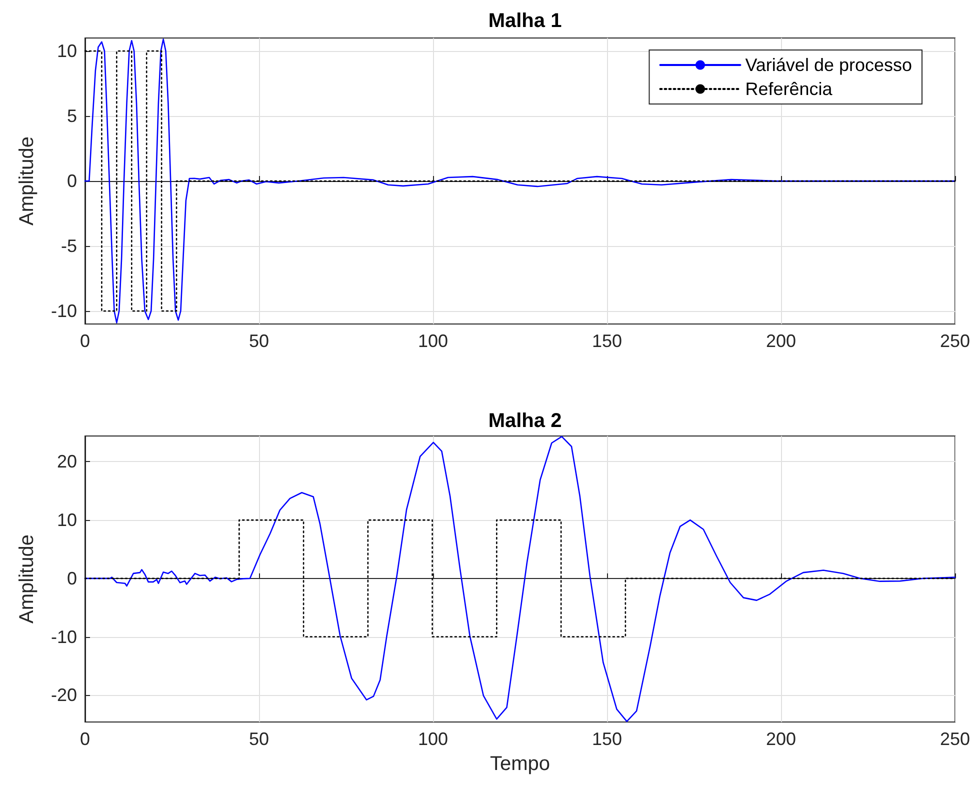 This screenshot has height=796, width=976. I want to click on y-tick-label: -20, so click(63, 695).